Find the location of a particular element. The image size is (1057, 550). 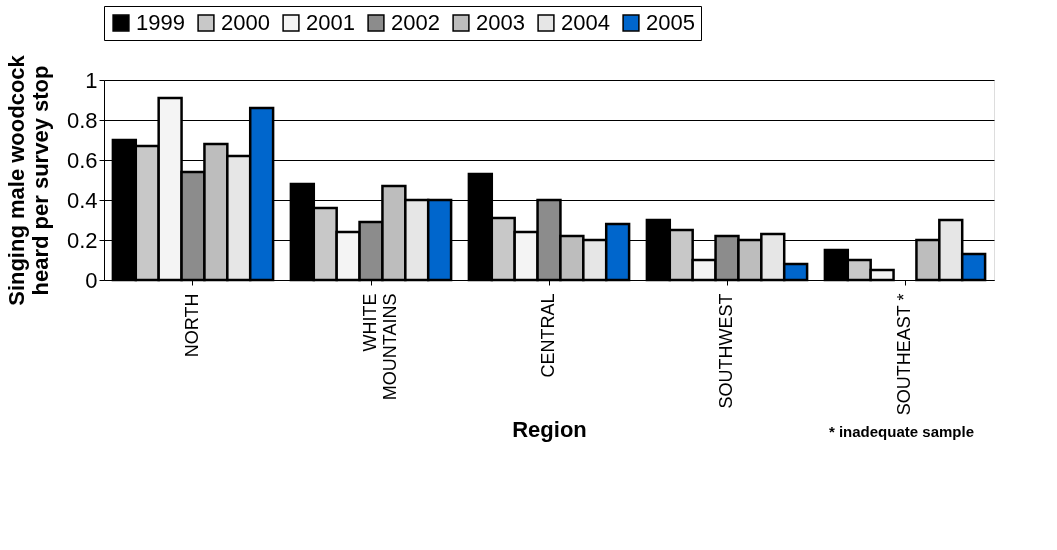

y-tick-label: 1 is located at coordinates (91, 80).